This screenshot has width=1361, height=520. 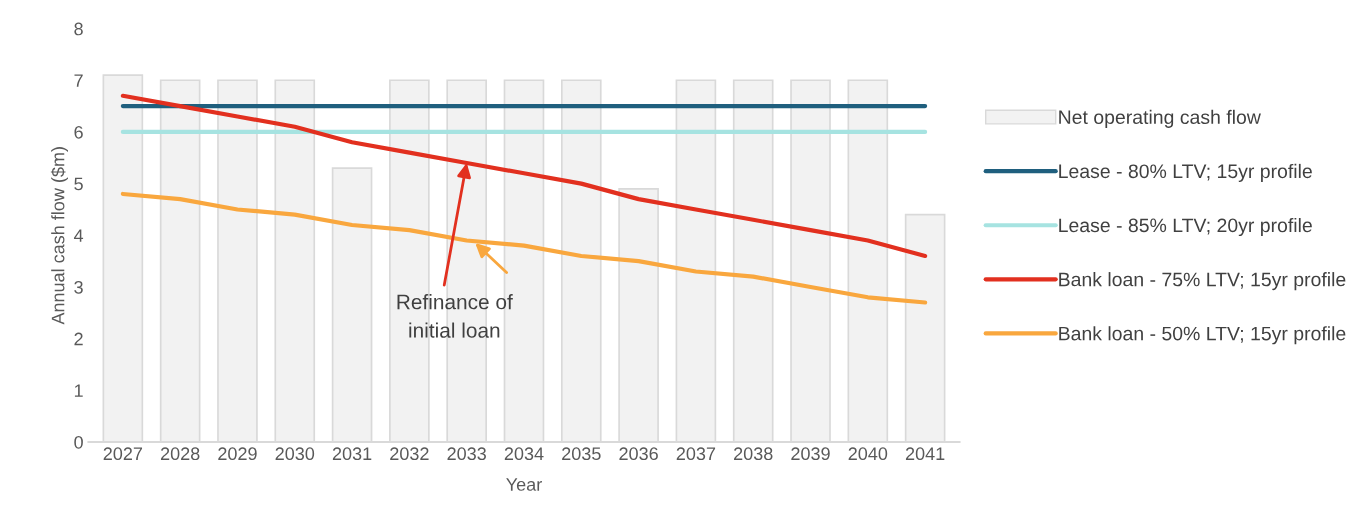 I want to click on y-tick-label: 3, so click(x=78, y=287).